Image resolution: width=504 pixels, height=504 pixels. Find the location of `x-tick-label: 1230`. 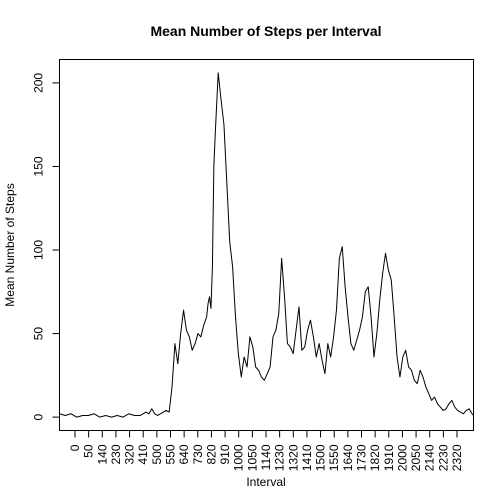

x-tick-label: 1230 is located at coordinates (280, 457).